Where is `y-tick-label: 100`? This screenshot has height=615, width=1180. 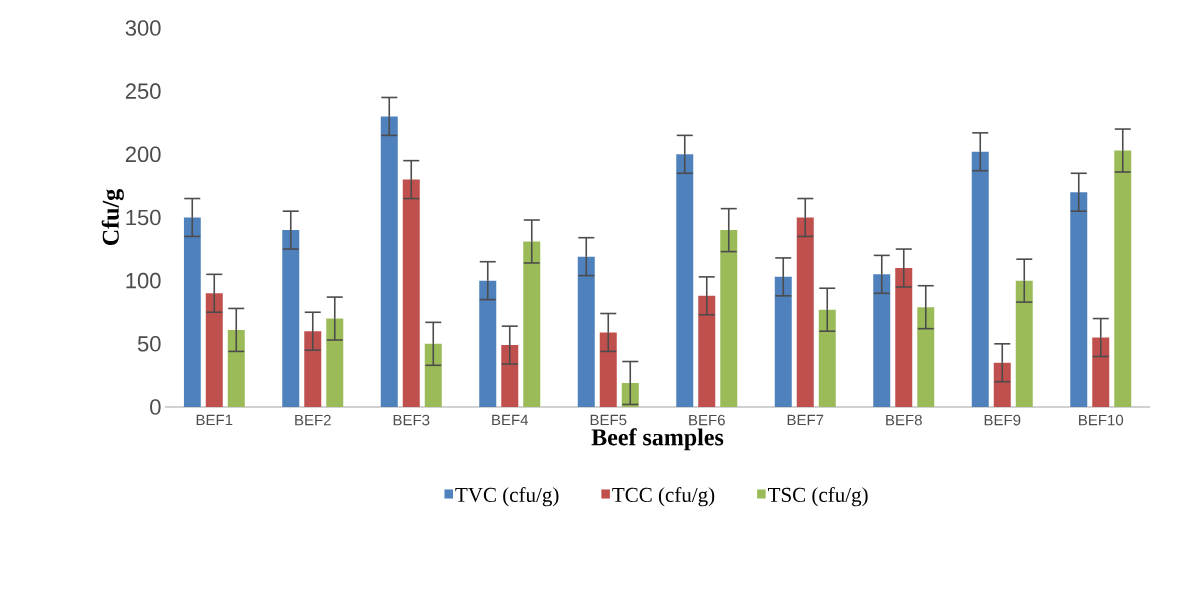 y-tick-label: 100 is located at coordinates (143, 280).